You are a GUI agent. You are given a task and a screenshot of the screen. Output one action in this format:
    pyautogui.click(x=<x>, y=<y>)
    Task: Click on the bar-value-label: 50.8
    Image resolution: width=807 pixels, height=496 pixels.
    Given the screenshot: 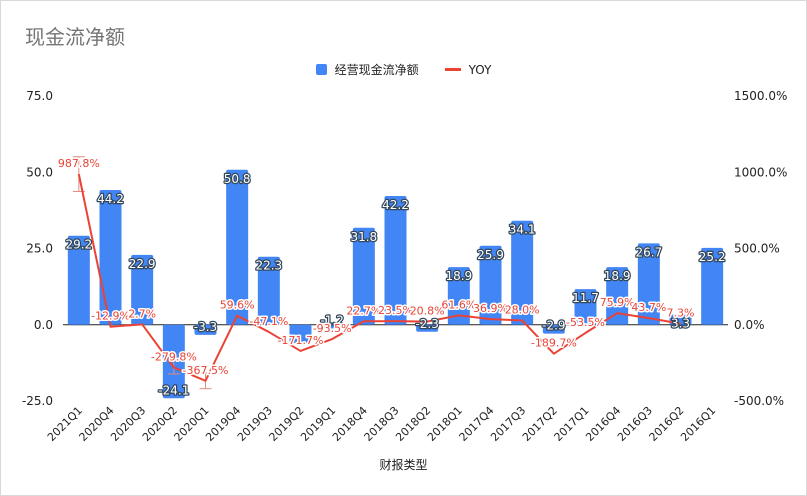 What is the action you would take?
    pyautogui.click(x=237, y=179)
    